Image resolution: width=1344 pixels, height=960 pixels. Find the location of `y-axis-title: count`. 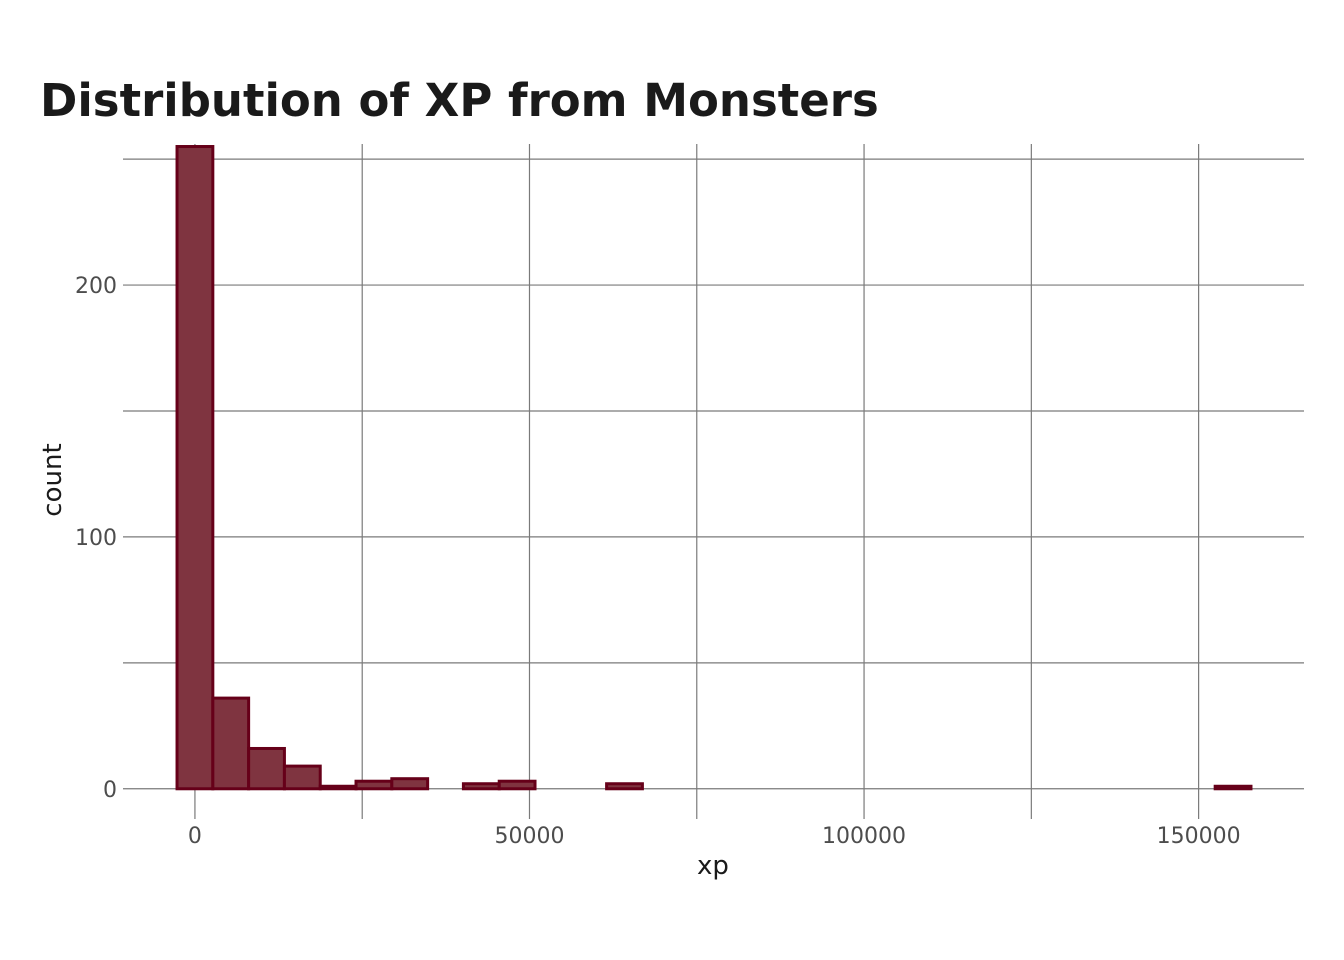

y-axis-title: count is located at coordinates (53, 479).